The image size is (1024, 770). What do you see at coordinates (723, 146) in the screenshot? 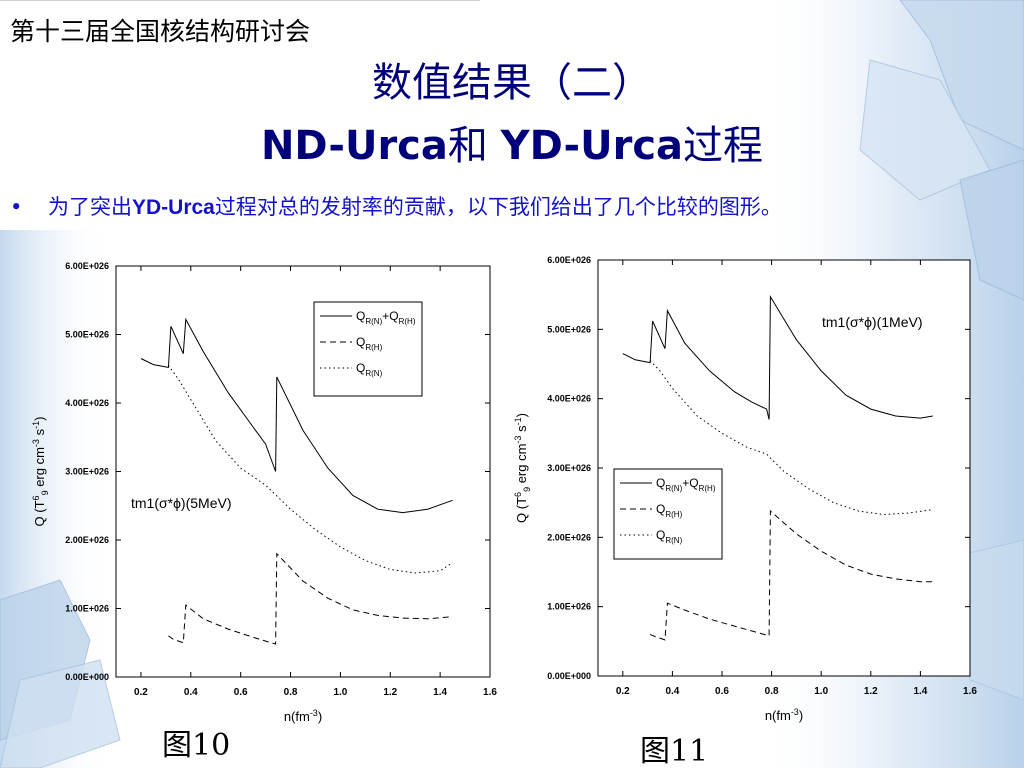
I see `subtitle-process: 过程` at bounding box center [723, 146].